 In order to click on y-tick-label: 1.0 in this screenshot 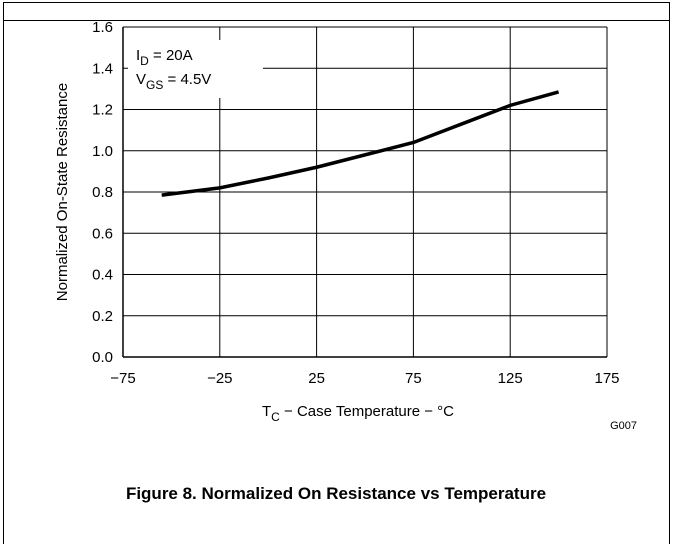, I will do `click(102, 151)`.